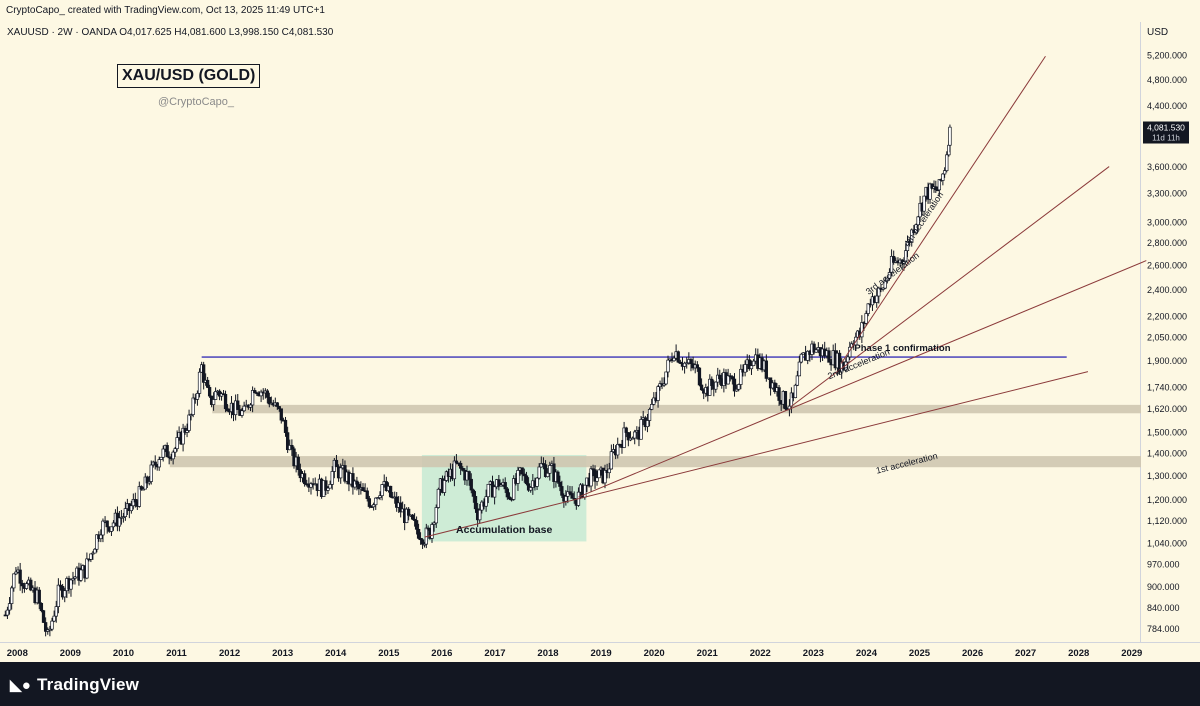 Image resolution: width=1200 pixels, height=706 pixels. I want to click on x-tick-label: 2027, so click(1025, 653).